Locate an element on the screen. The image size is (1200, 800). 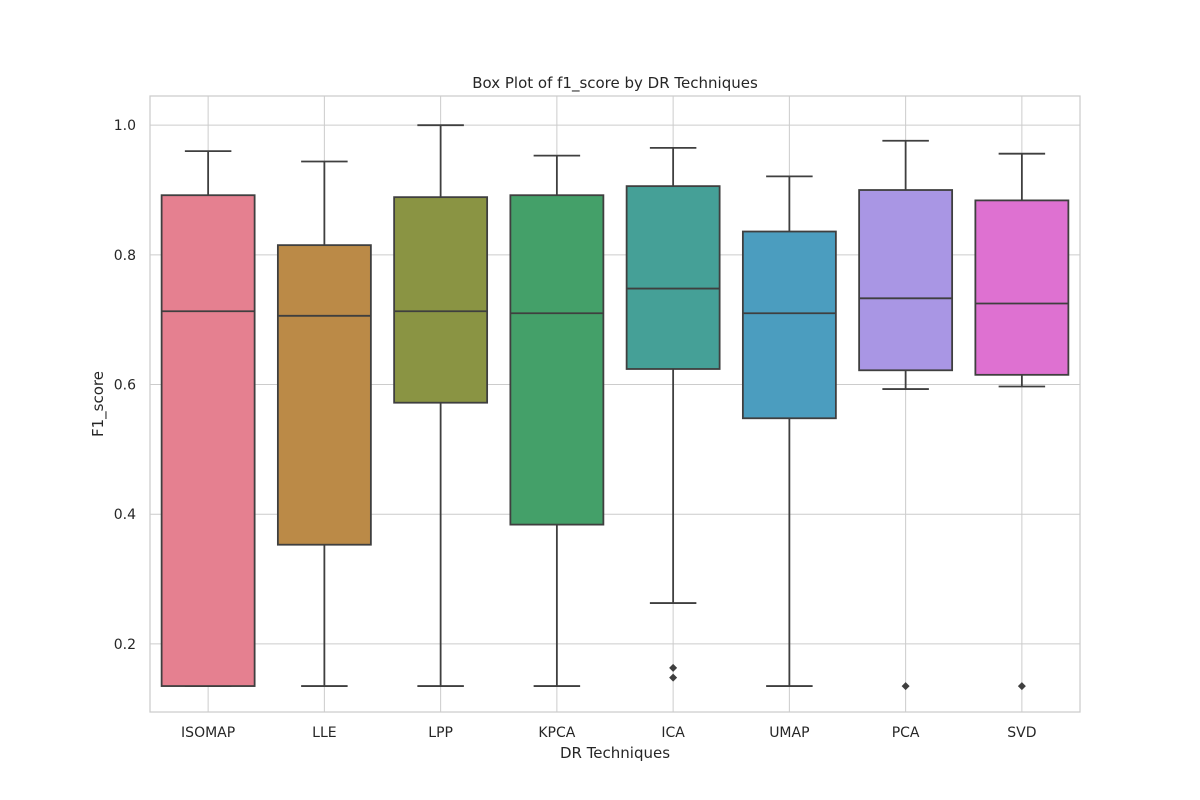
y-tick-label: 0.6 is located at coordinates (125, 386).